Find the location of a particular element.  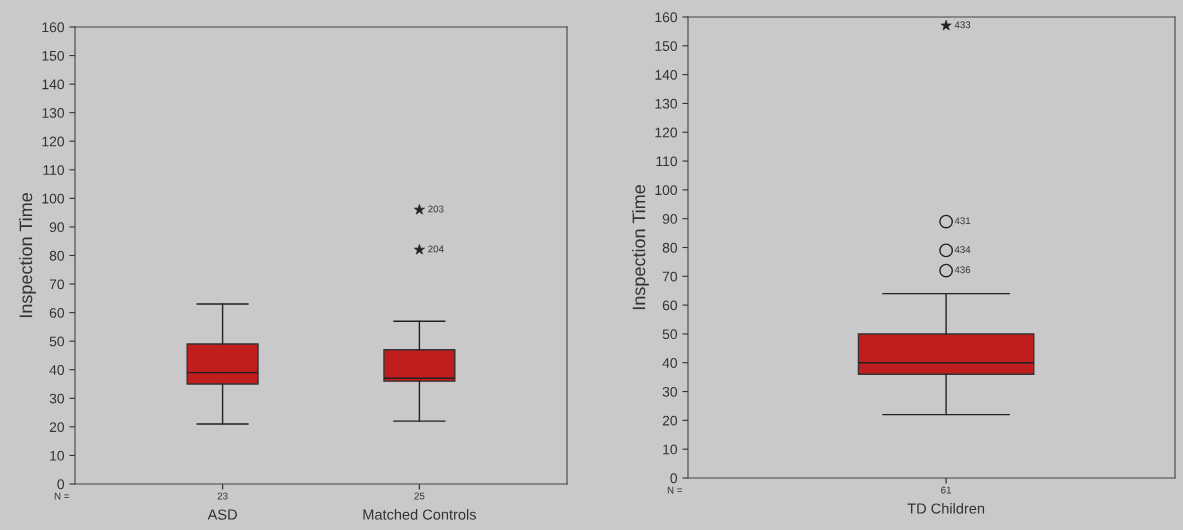

x-tick-label: TD Children is located at coordinates (946, 508).